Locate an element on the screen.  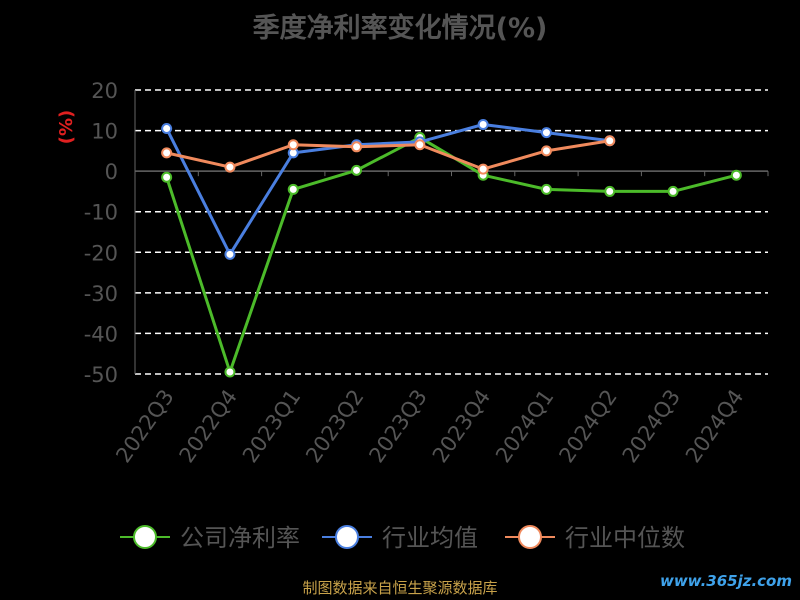
y-tick-label: 0 is located at coordinates (111, 172).